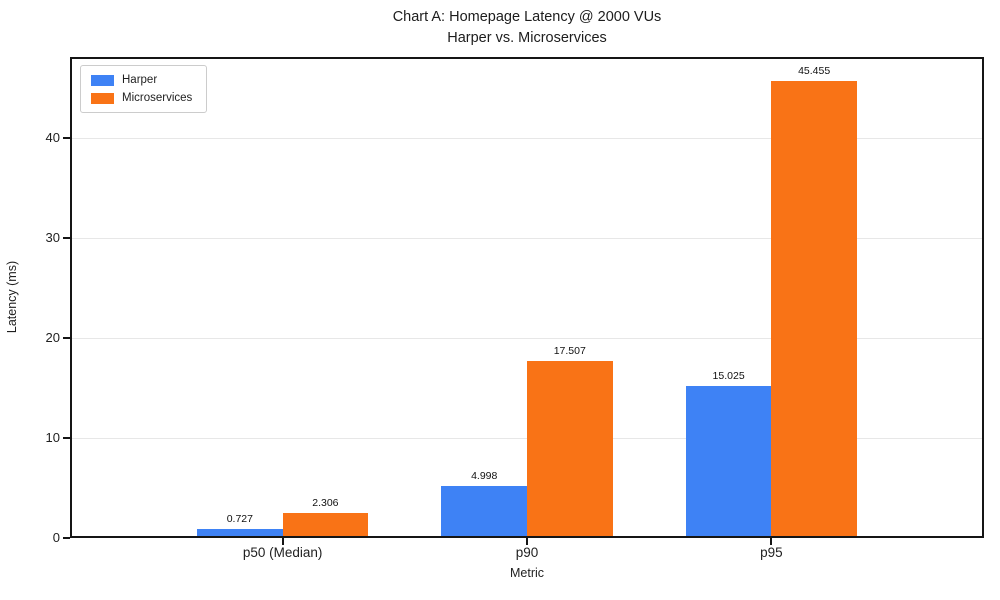 The width and height of the screenshot is (1000, 600). Describe the element at coordinates (52, 137) in the screenshot. I see `y-tick-label: 40` at that location.